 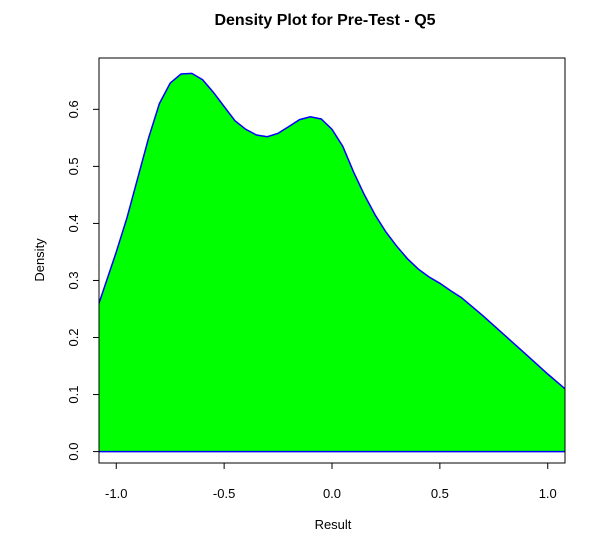 What do you see at coordinates (333, 524) in the screenshot?
I see `x-axis-label: Result` at bounding box center [333, 524].